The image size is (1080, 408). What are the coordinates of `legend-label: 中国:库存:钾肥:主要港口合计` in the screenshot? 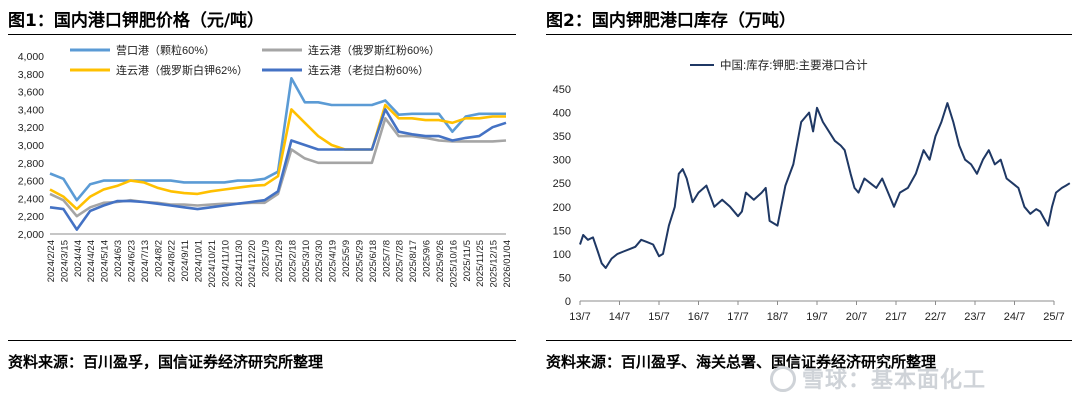 It's located at (794, 65).